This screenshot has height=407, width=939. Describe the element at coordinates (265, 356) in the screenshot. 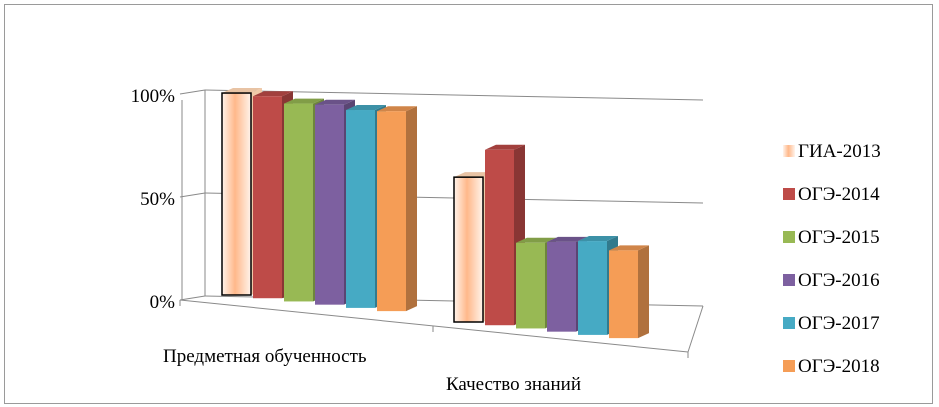

I see `category-label: Предметная обученность` at that location.